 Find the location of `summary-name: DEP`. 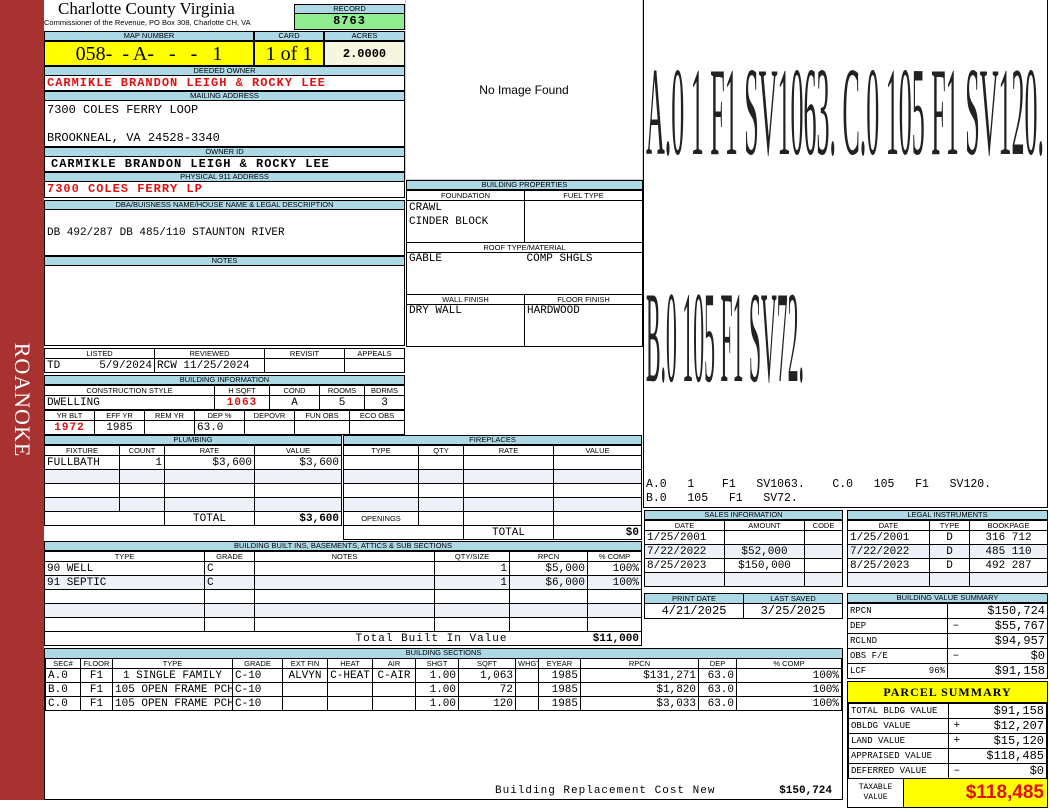

summary-name: DEP is located at coordinates (858, 626).